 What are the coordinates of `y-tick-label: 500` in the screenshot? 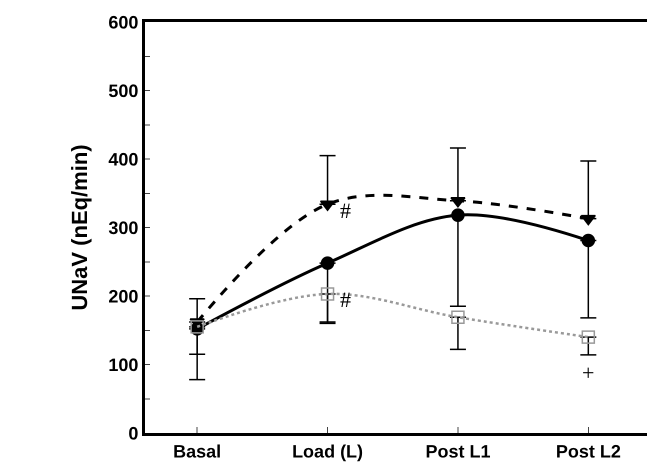 It's located at (123, 90).